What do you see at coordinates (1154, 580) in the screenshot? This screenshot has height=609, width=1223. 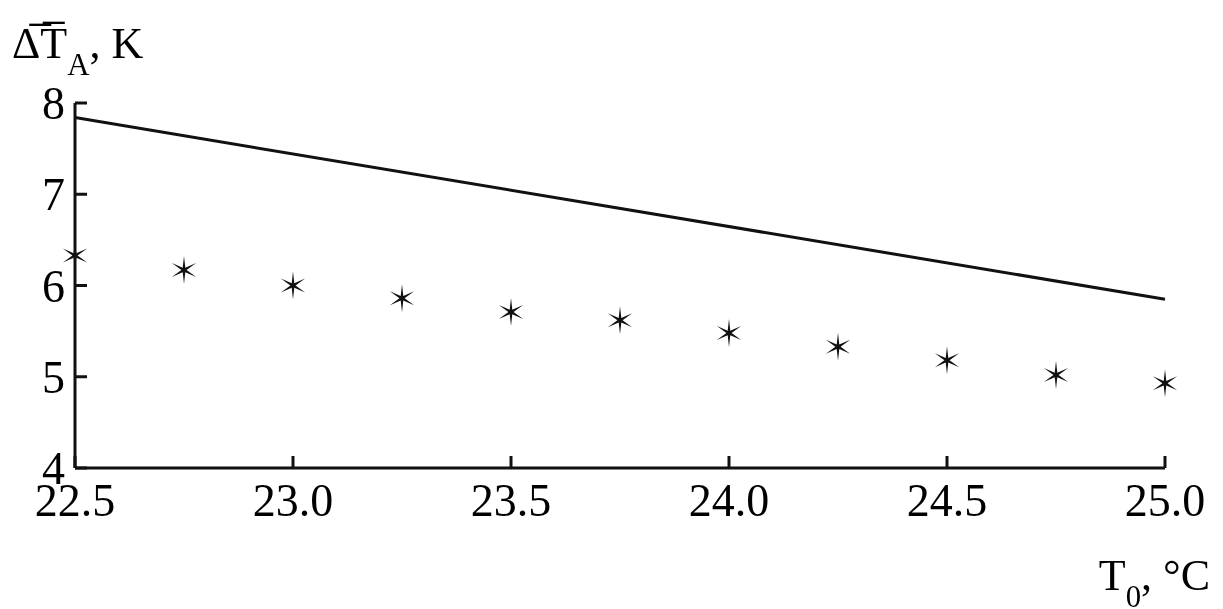 I see `x-axis-title: T$_{0}$, °C` at bounding box center [1154, 580].